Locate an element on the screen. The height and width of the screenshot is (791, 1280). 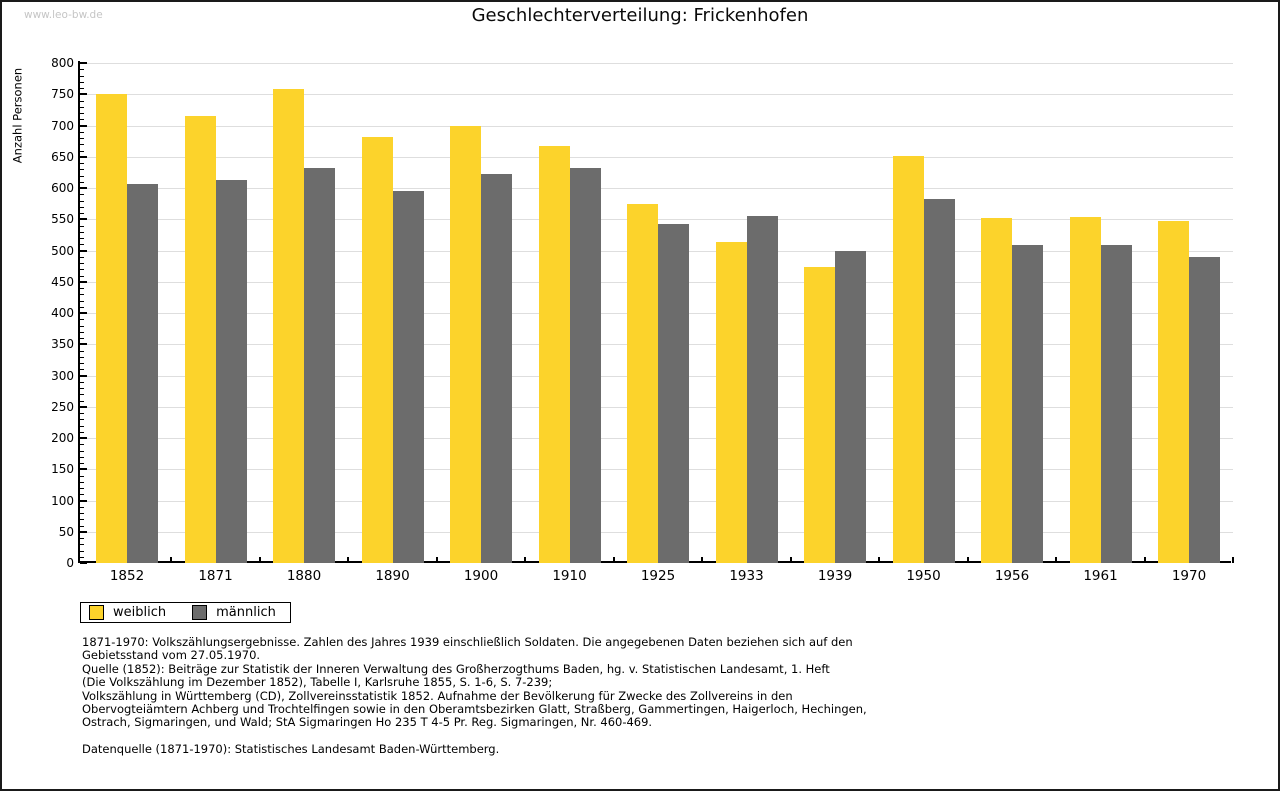
bar-weiblich-1961 is located at coordinates (1085, 389).